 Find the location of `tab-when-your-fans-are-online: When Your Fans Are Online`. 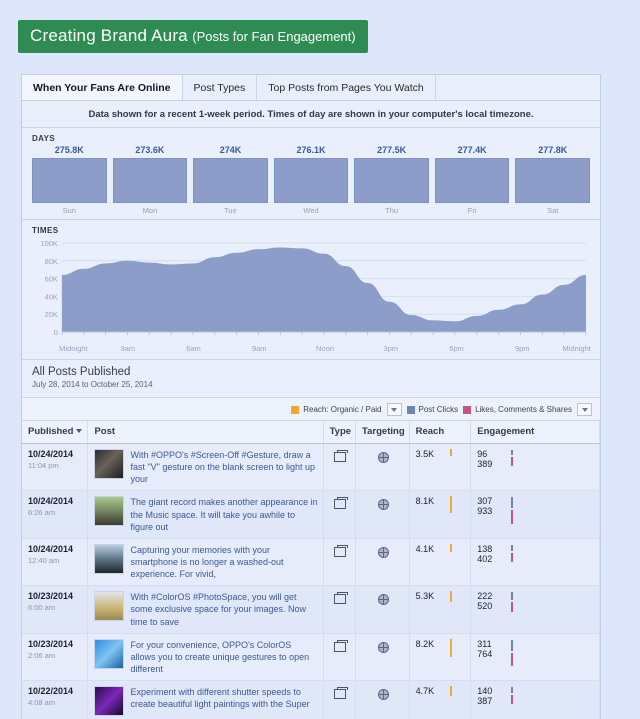

tab-when-your-fans-are-online: When Your Fans Are Online is located at coordinates (102, 87).